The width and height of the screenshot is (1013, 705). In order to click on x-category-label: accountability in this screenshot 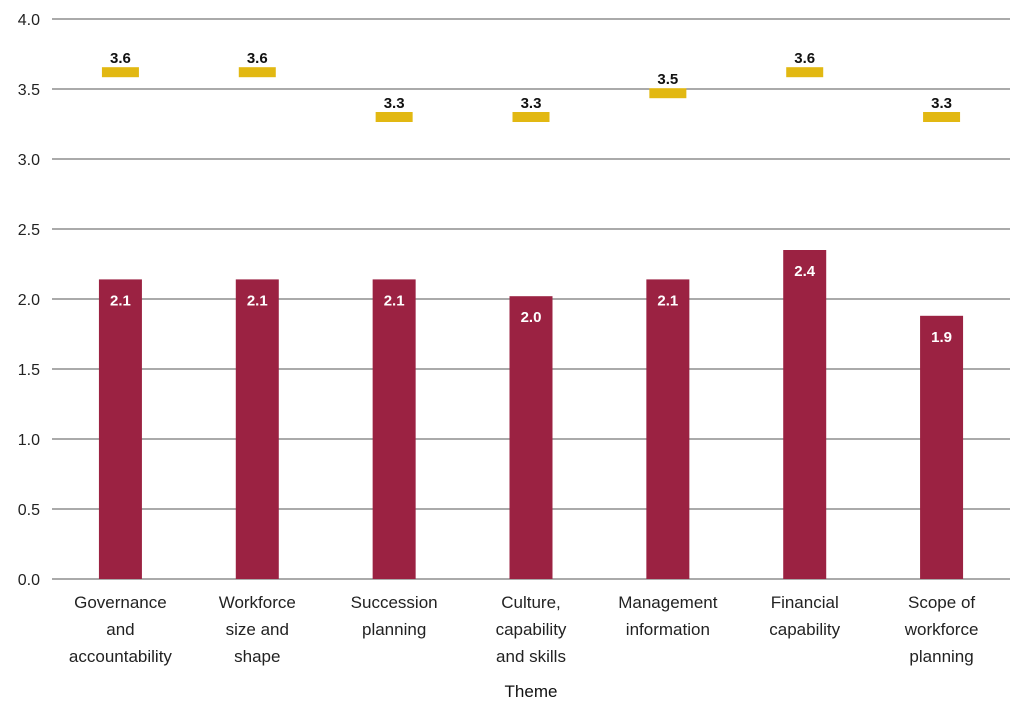, I will do `click(121, 656)`.